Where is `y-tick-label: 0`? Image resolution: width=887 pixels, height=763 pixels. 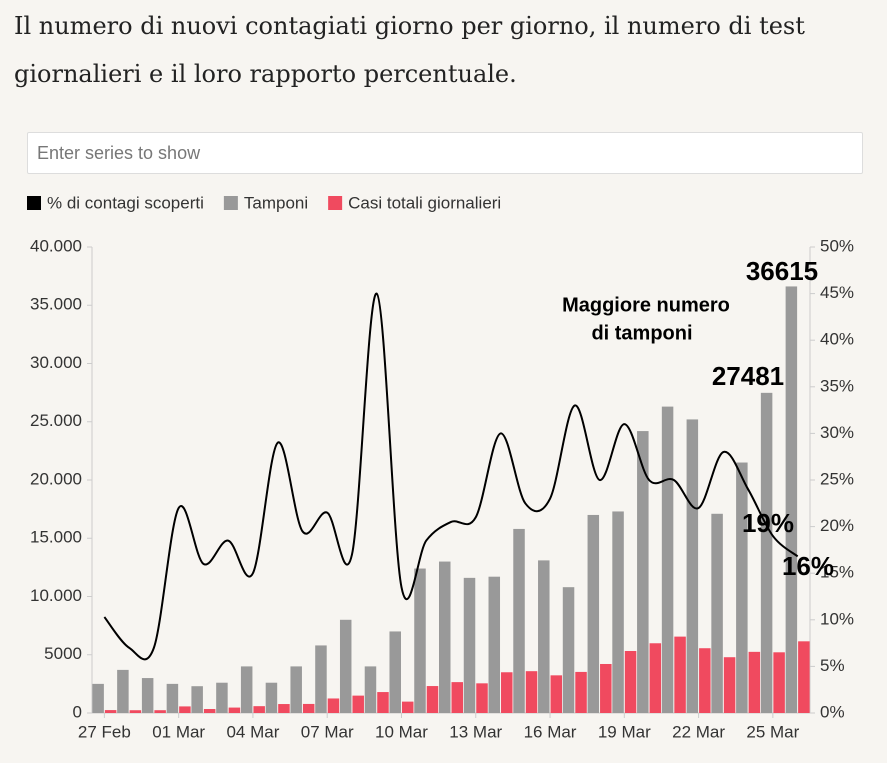
y-tick-label: 0 is located at coordinates (77, 711).